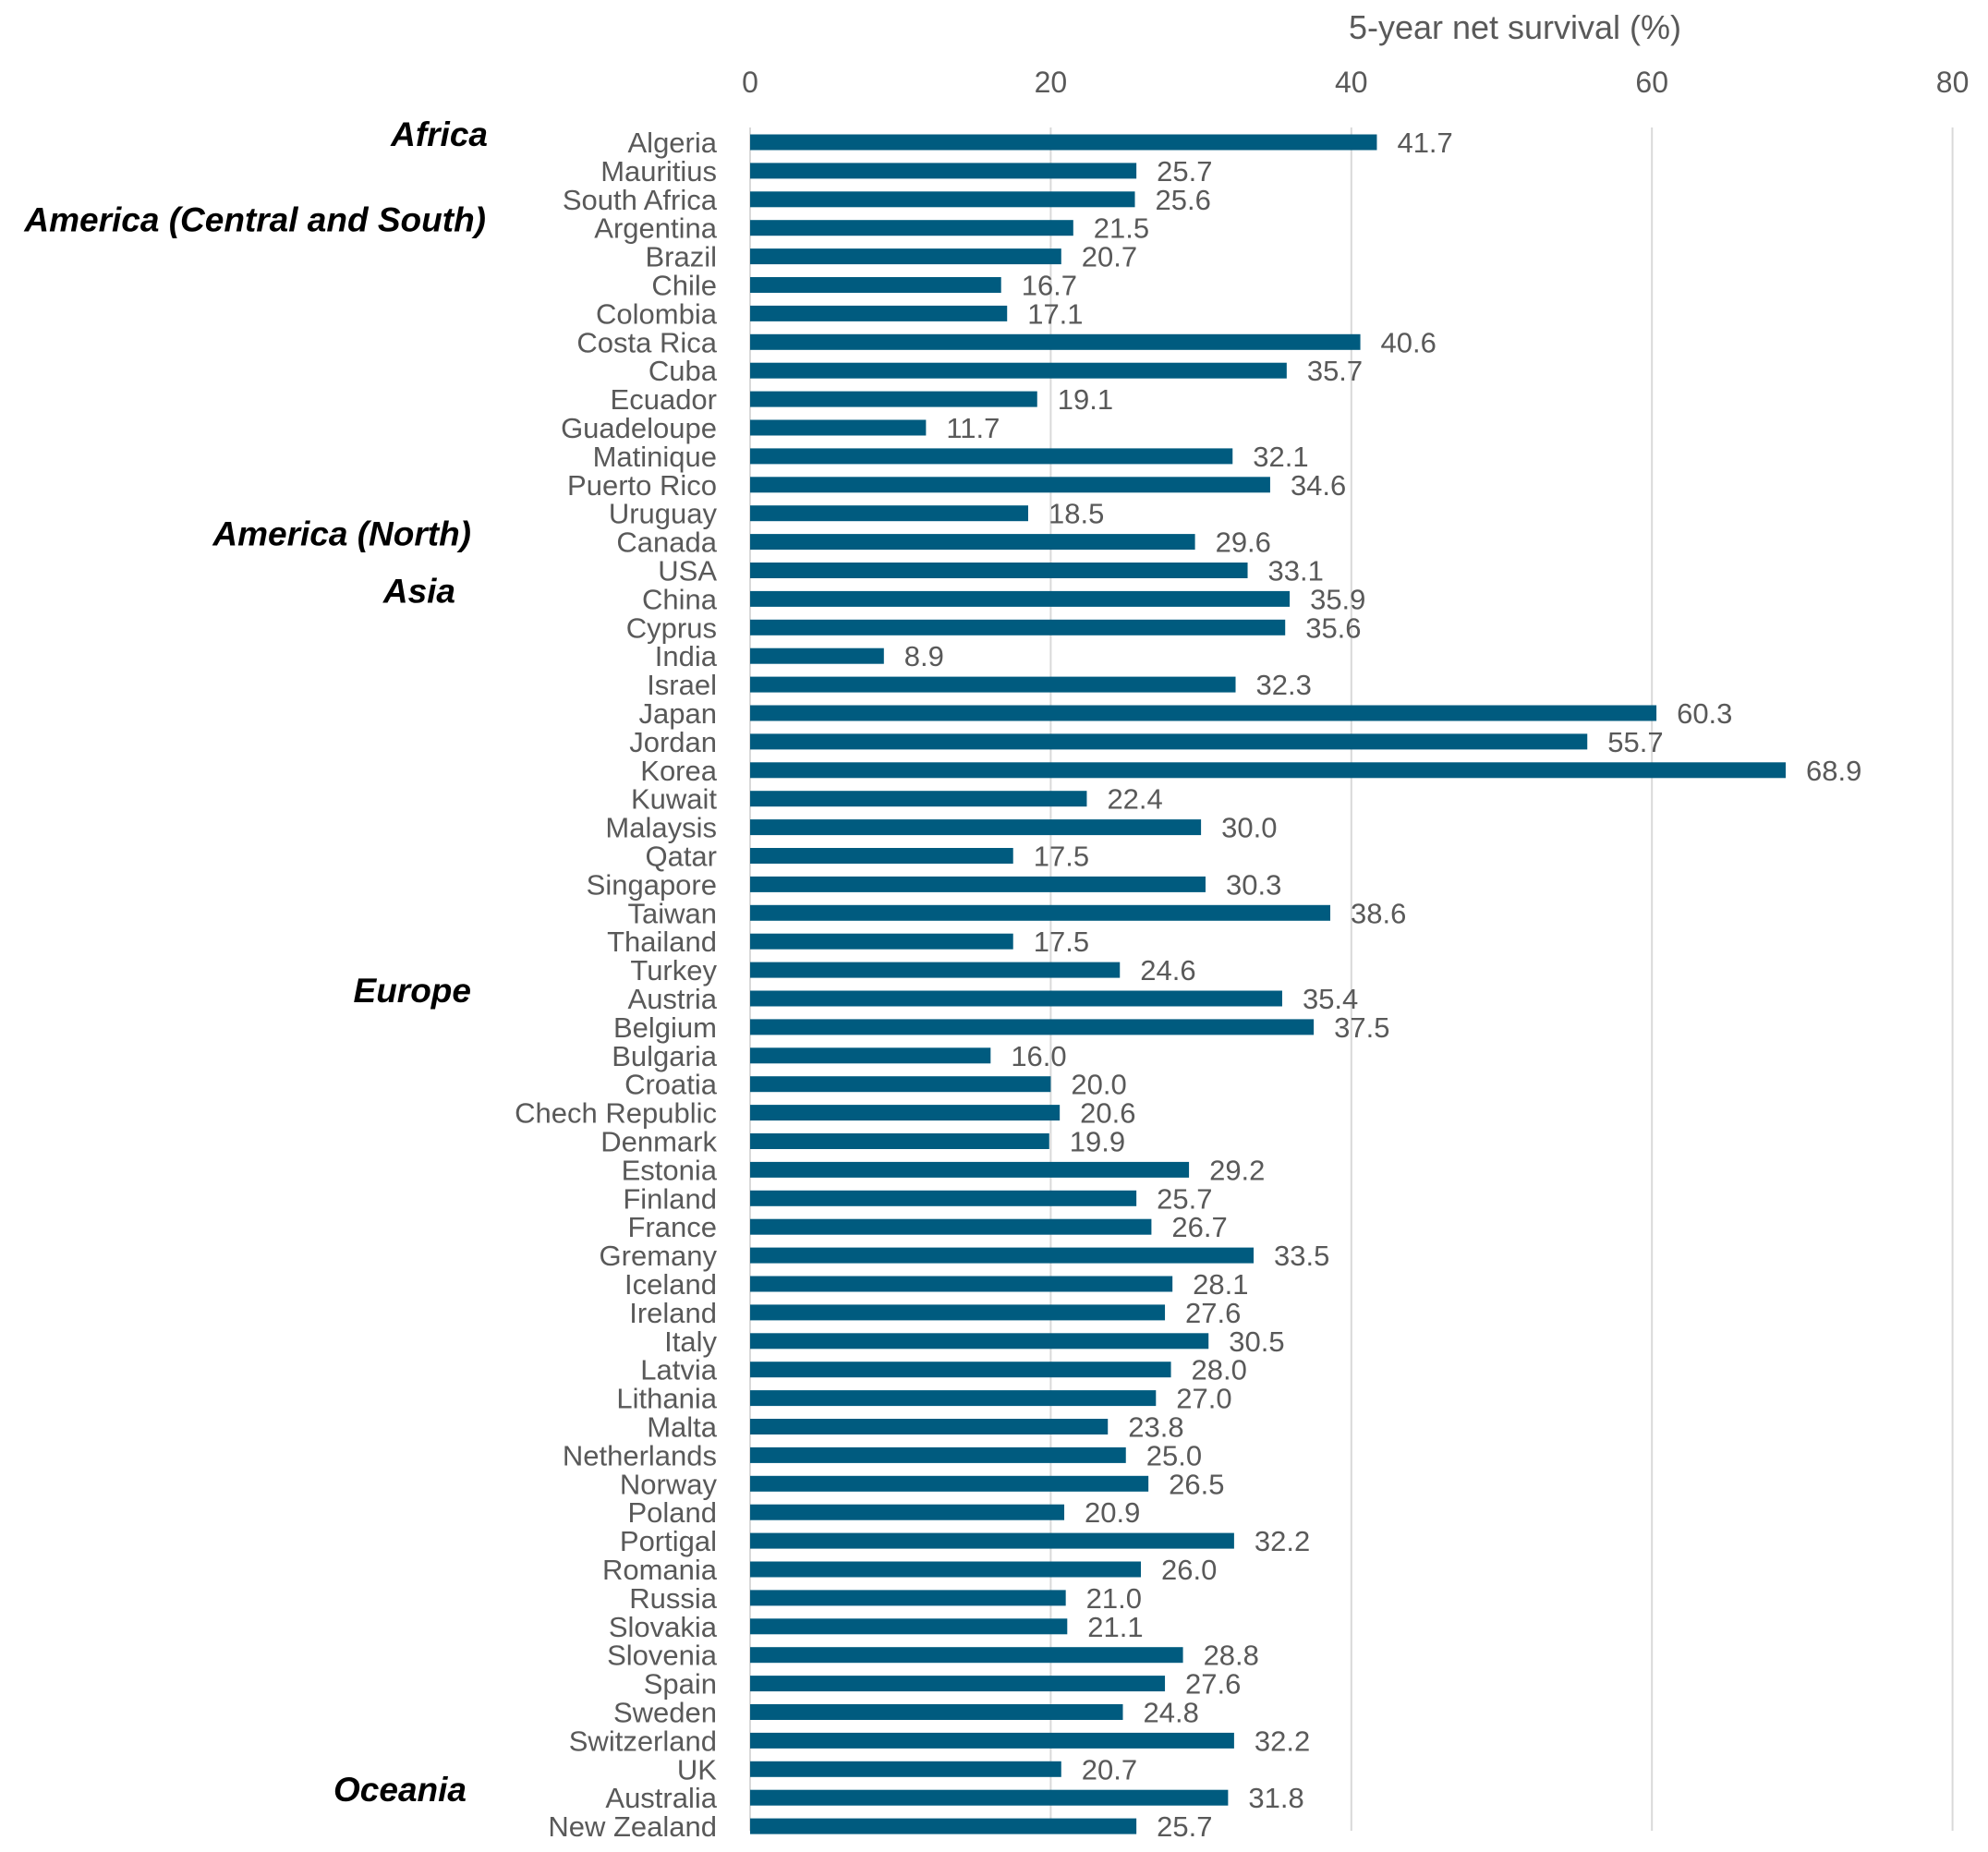  Describe the element at coordinates (668, 1541) in the screenshot. I see `category-label: Portigal` at that location.